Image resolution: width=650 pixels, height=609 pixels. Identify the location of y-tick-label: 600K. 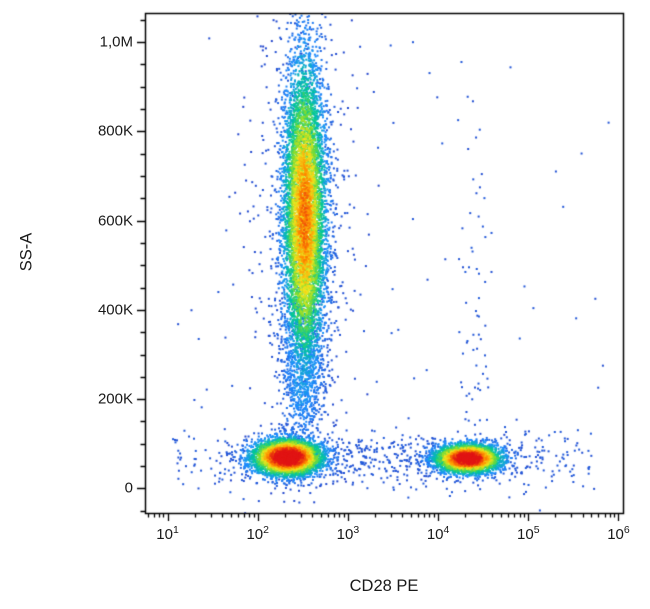
(115, 221).